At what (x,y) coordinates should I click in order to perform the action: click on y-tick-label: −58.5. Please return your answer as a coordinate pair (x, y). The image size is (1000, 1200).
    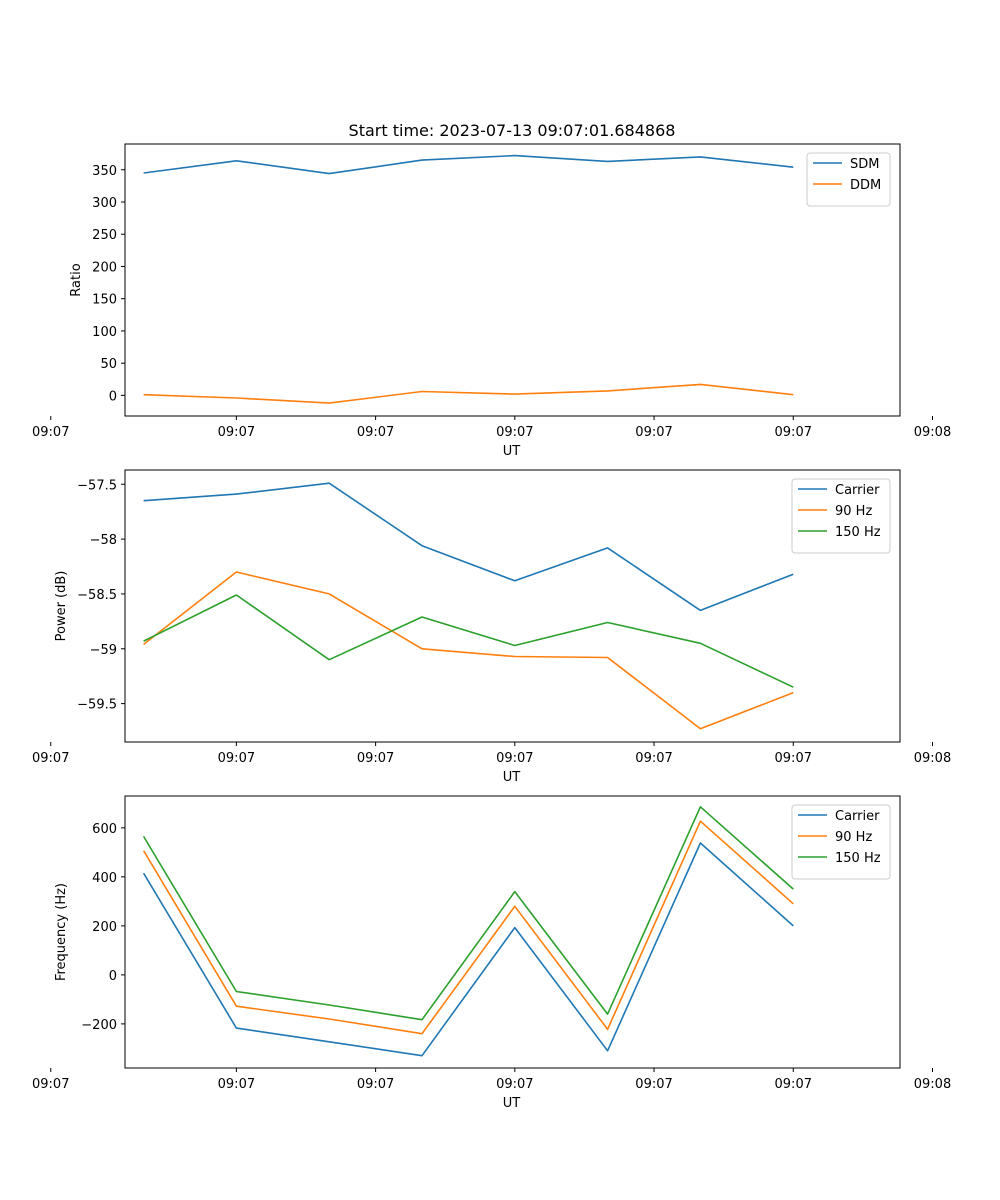
    Looking at the image, I should click on (97, 595).